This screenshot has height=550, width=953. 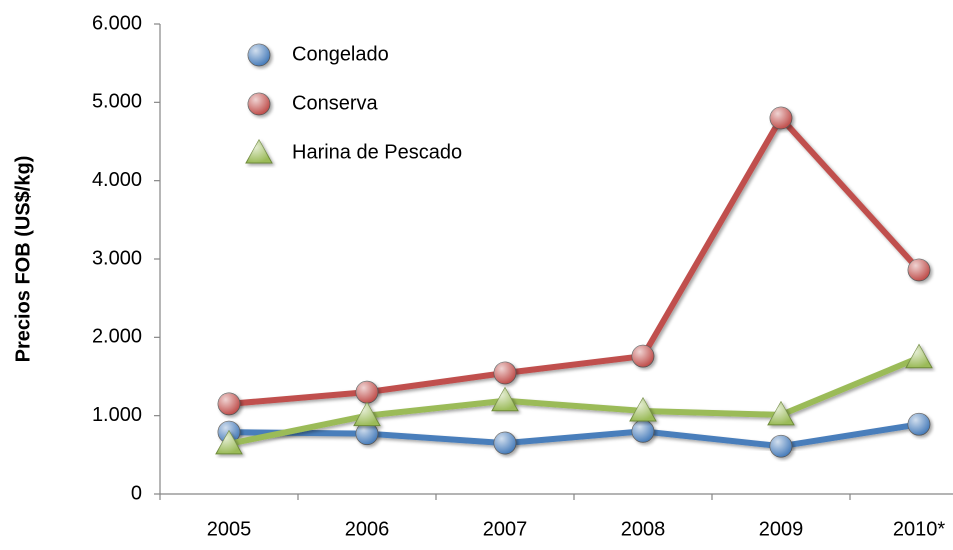 I want to click on legend-label: Conserva, so click(x=335, y=103).